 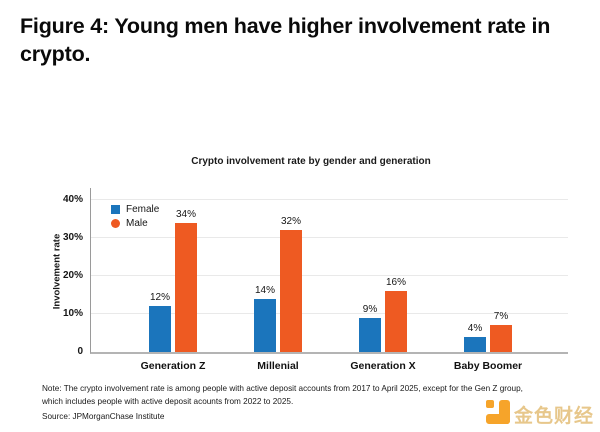 I want to click on bar-male-millenial, so click(x=291, y=291).